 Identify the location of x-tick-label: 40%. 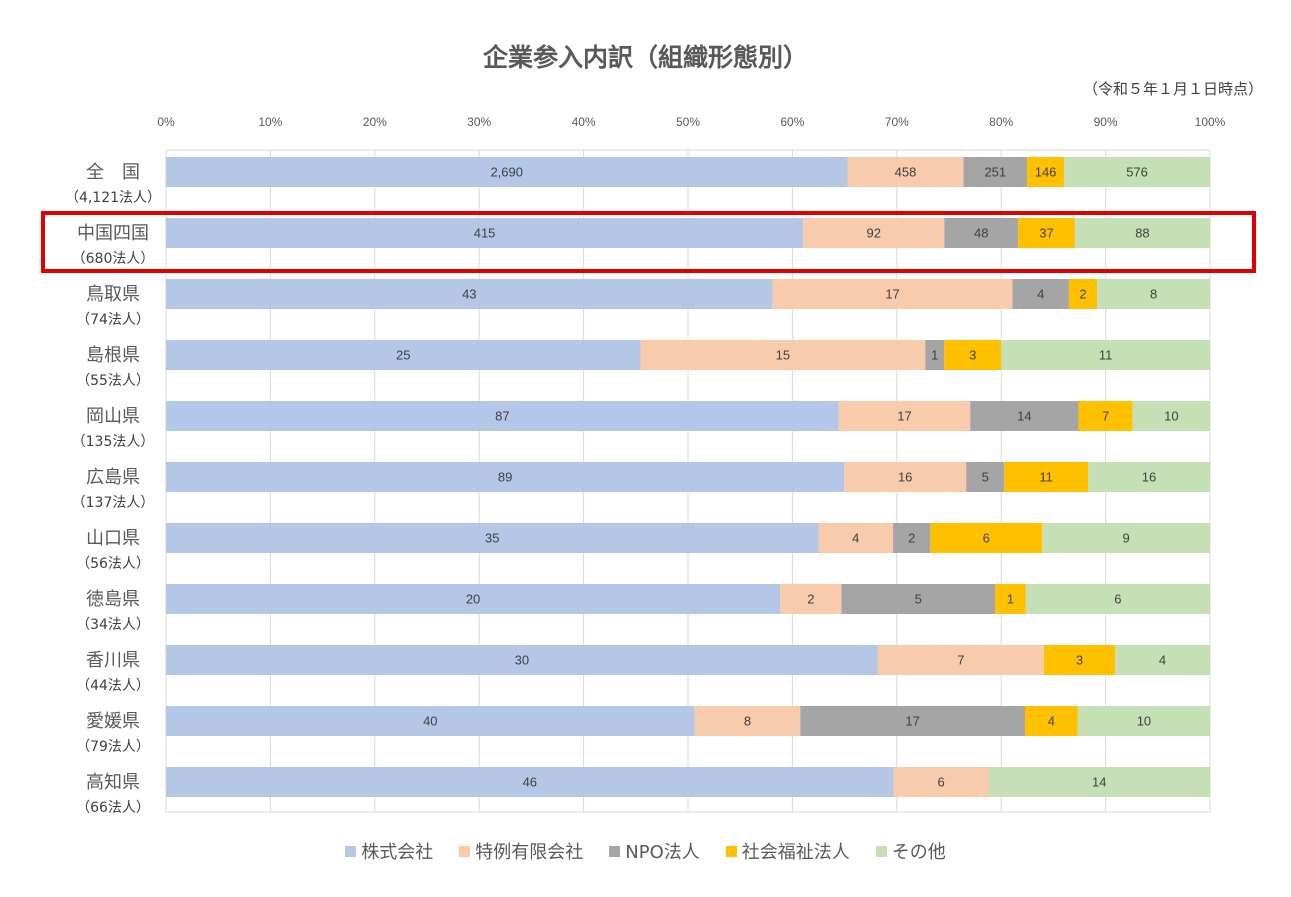
(584, 122).